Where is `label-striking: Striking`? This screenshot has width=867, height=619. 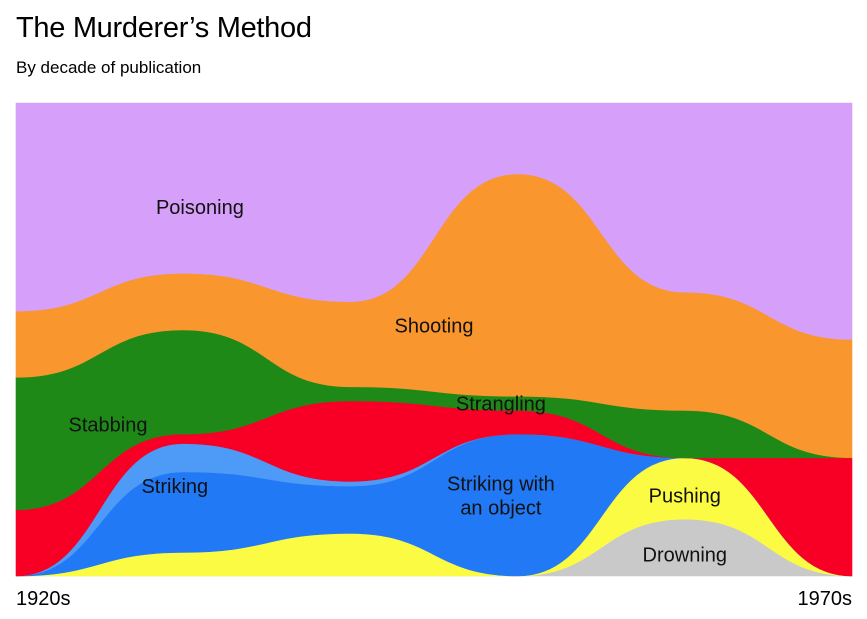 label-striking: Striking is located at coordinates (174, 487).